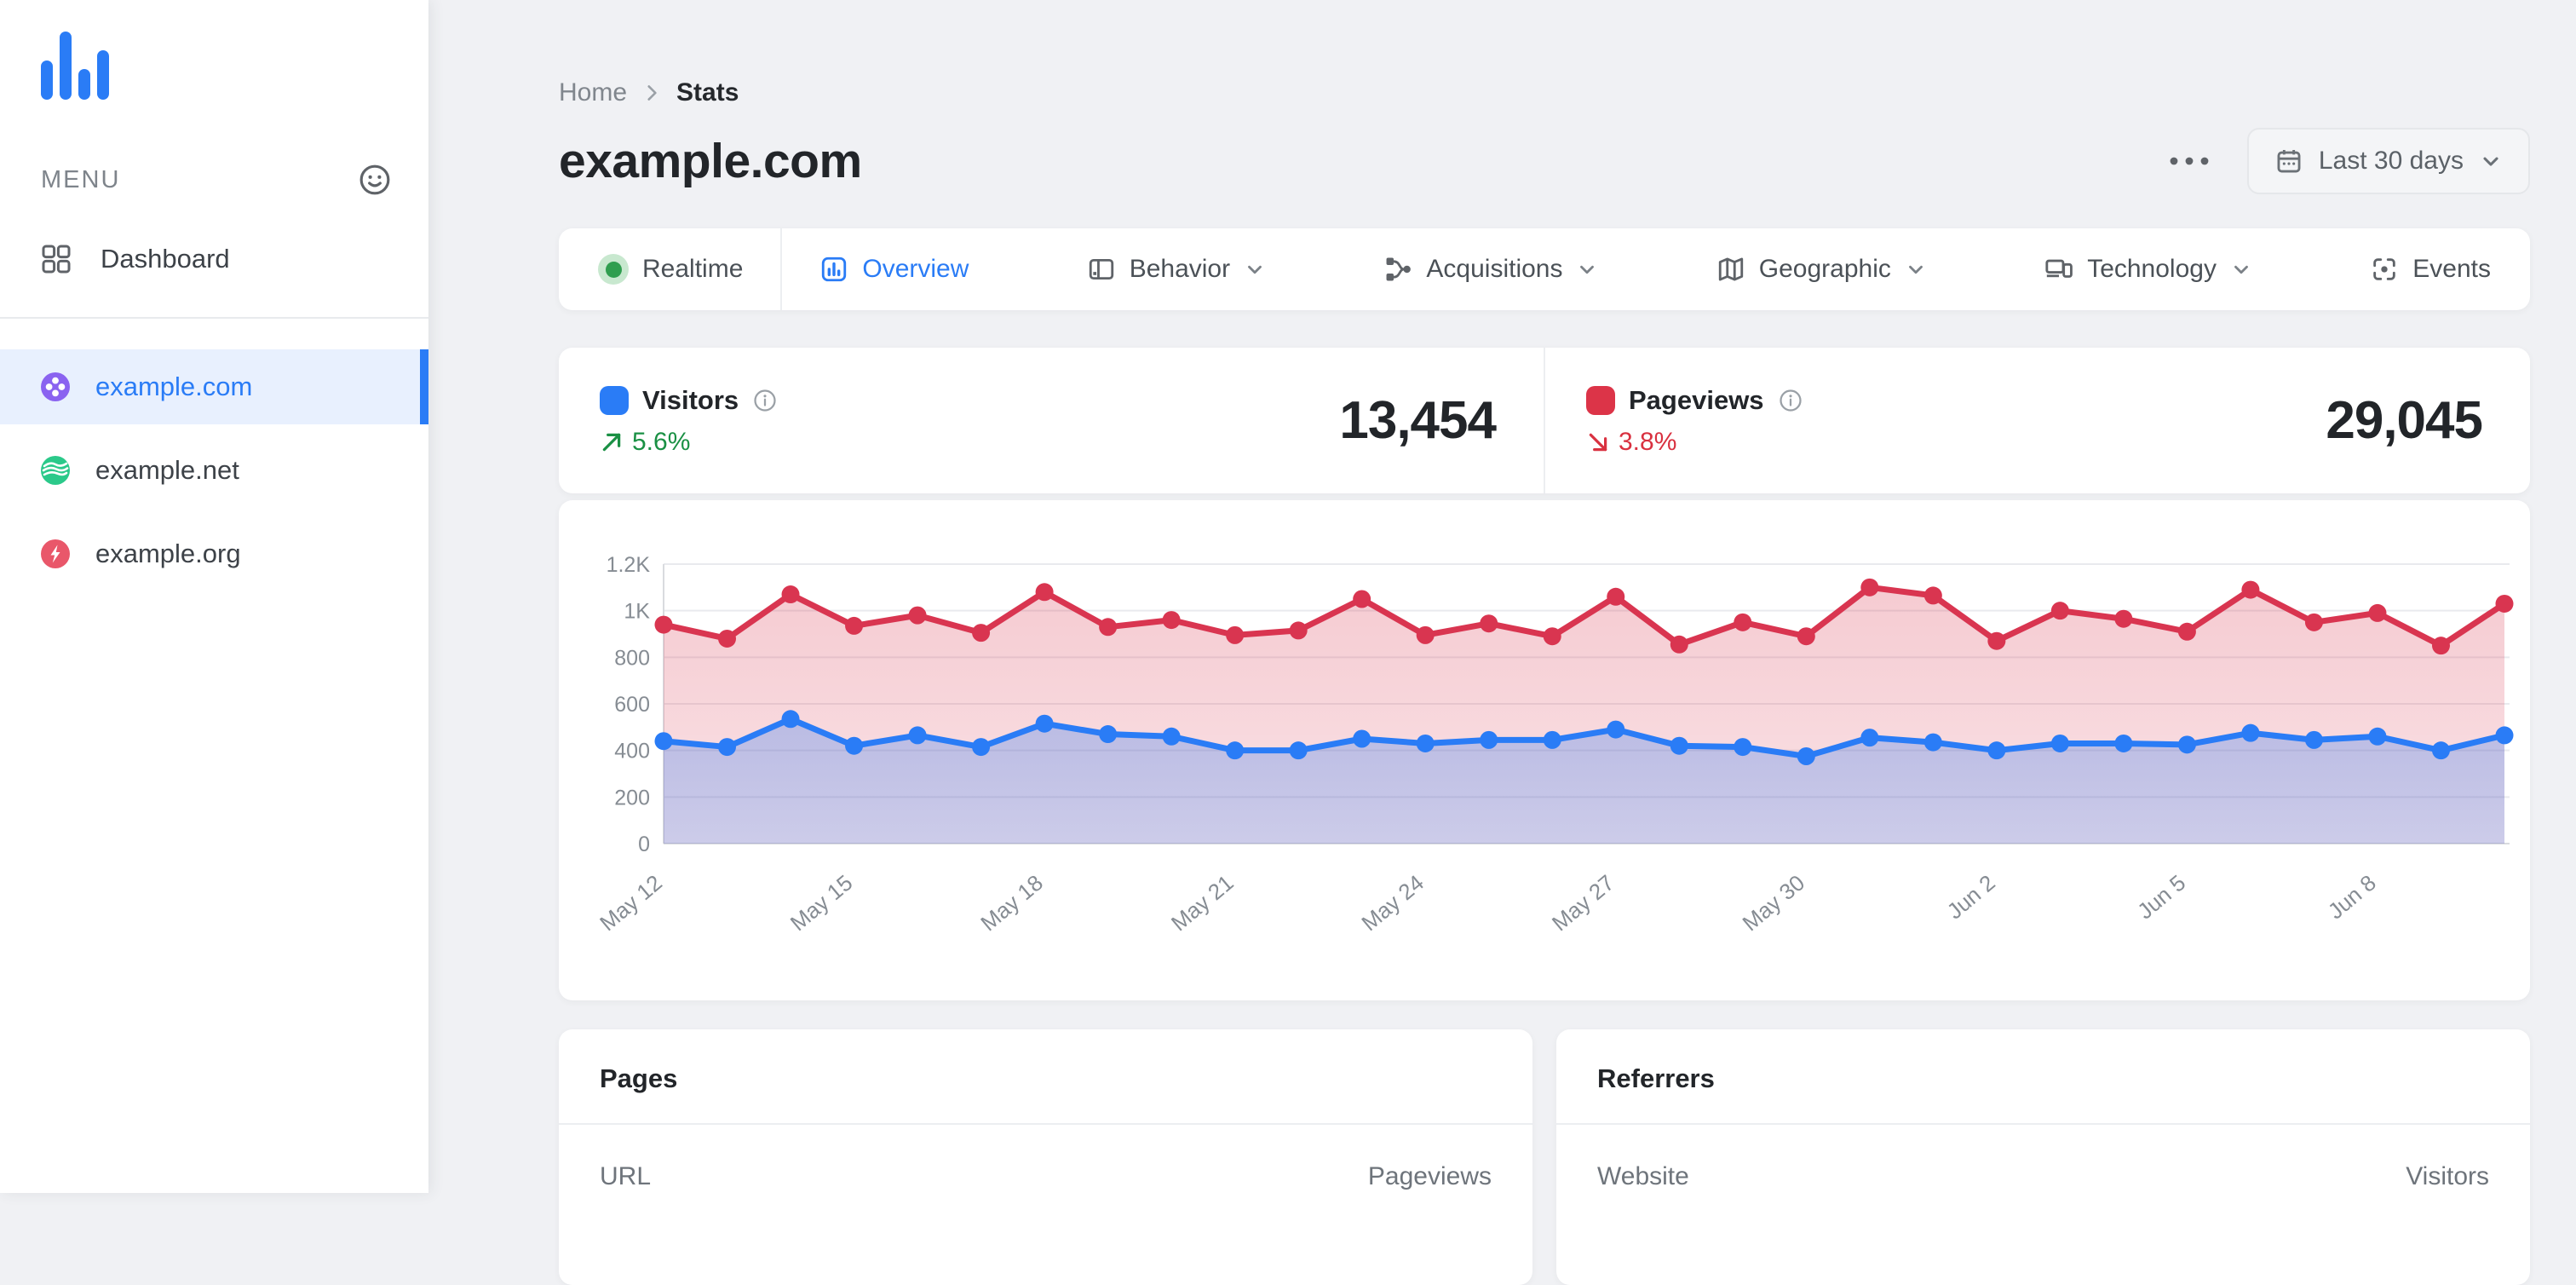  I want to click on tab-overview: Overview, so click(894, 269).